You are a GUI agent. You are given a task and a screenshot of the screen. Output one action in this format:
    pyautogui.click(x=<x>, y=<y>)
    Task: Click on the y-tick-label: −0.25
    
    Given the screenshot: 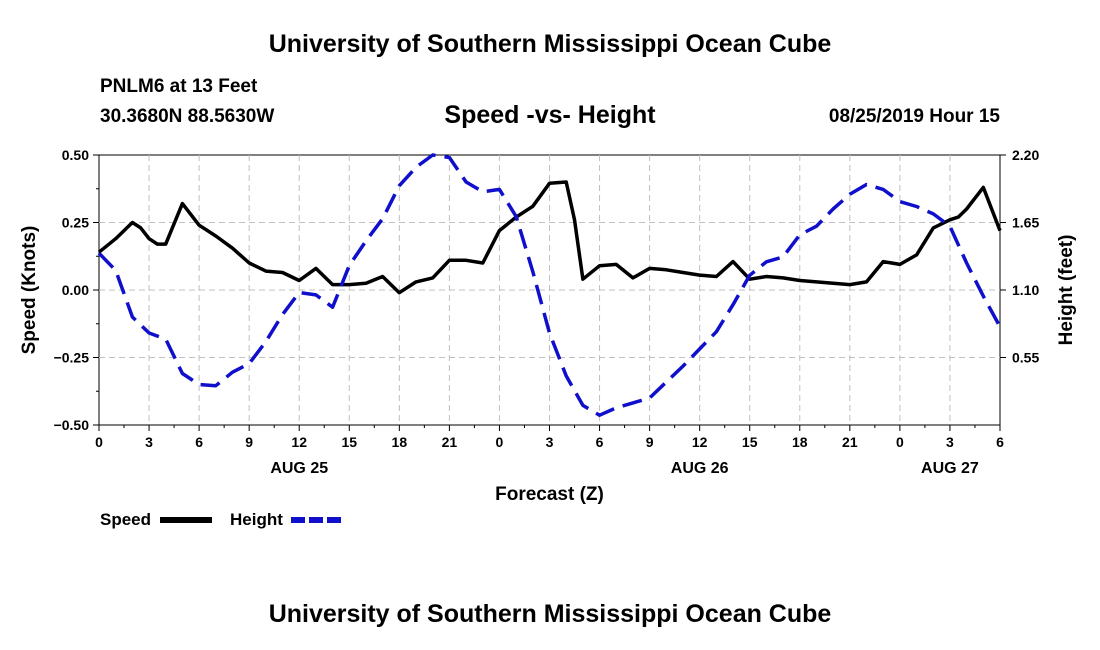 What is the action you would take?
    pyautogui.click(x=72, y=358)
    